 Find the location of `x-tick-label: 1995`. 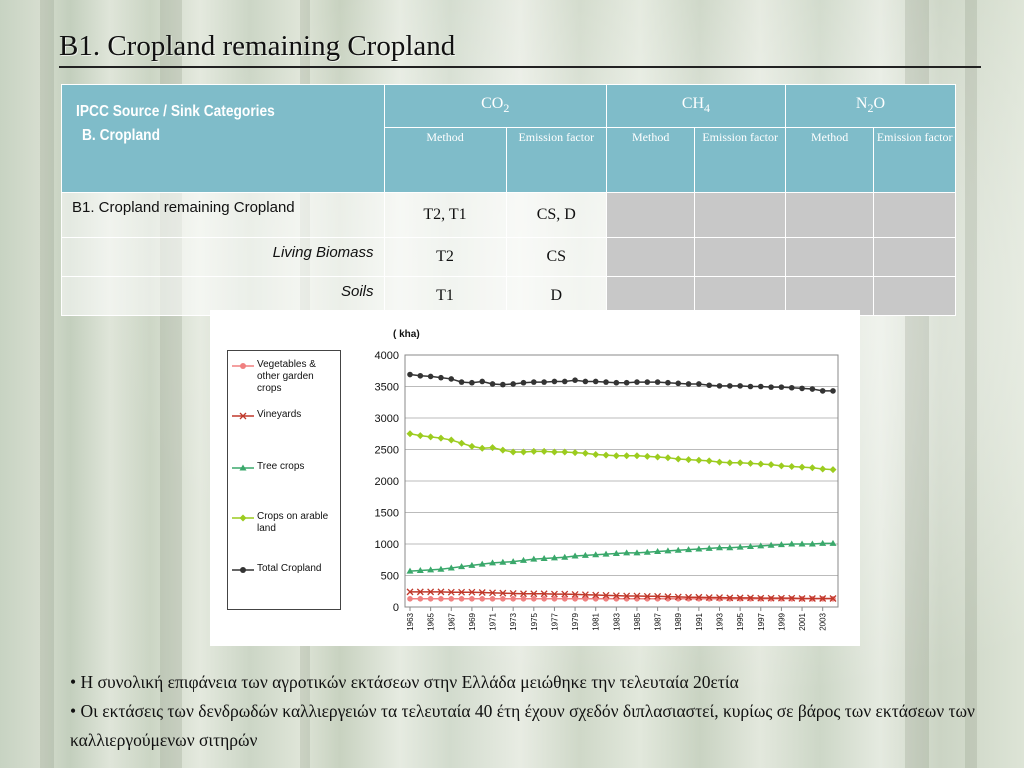

x-tick-label: 1995 is located at coordinates (740, 621).